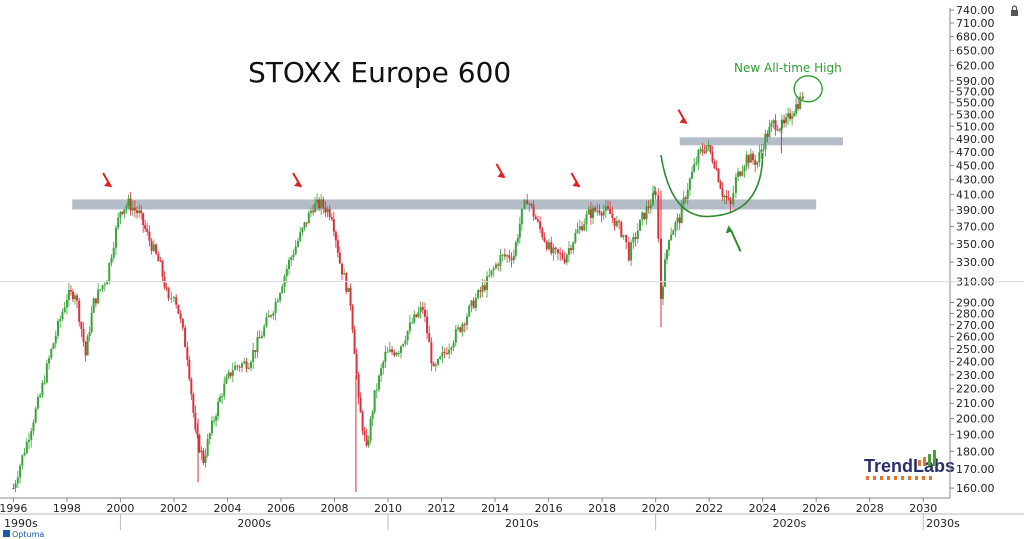 The image size is (1024, 539). I want to click on arrow-shaft, so click(735, 240).